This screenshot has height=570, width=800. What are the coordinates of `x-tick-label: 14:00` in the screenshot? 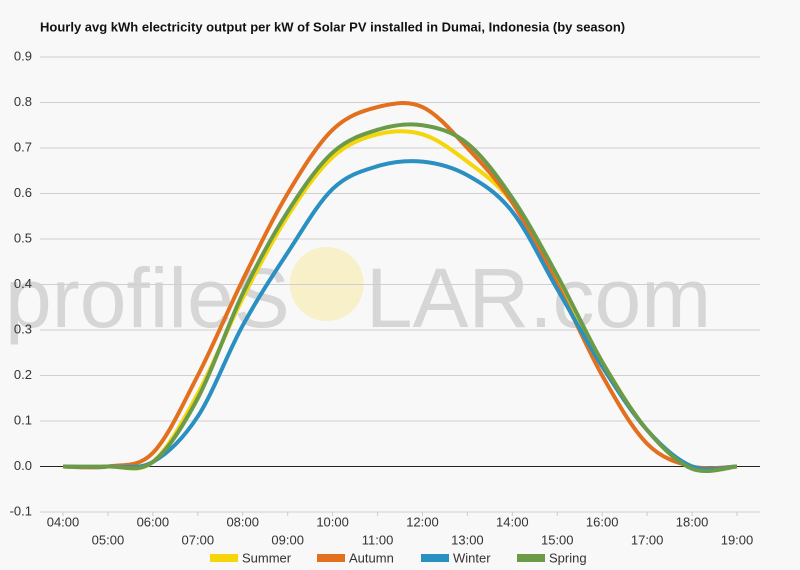 It's located at (512, 521).